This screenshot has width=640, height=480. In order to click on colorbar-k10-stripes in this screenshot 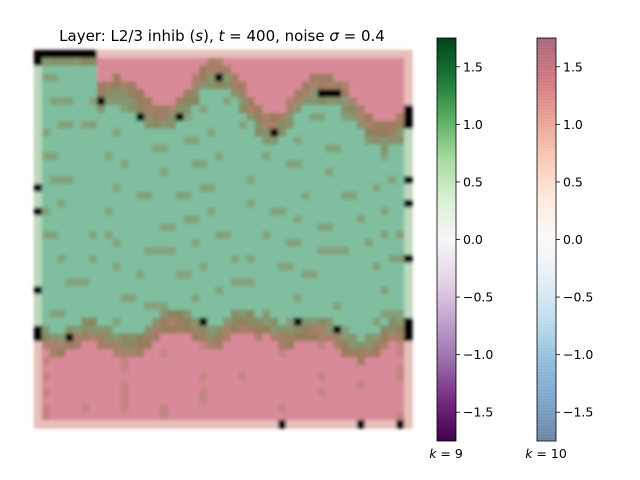, I will do `click(546, 239)`.